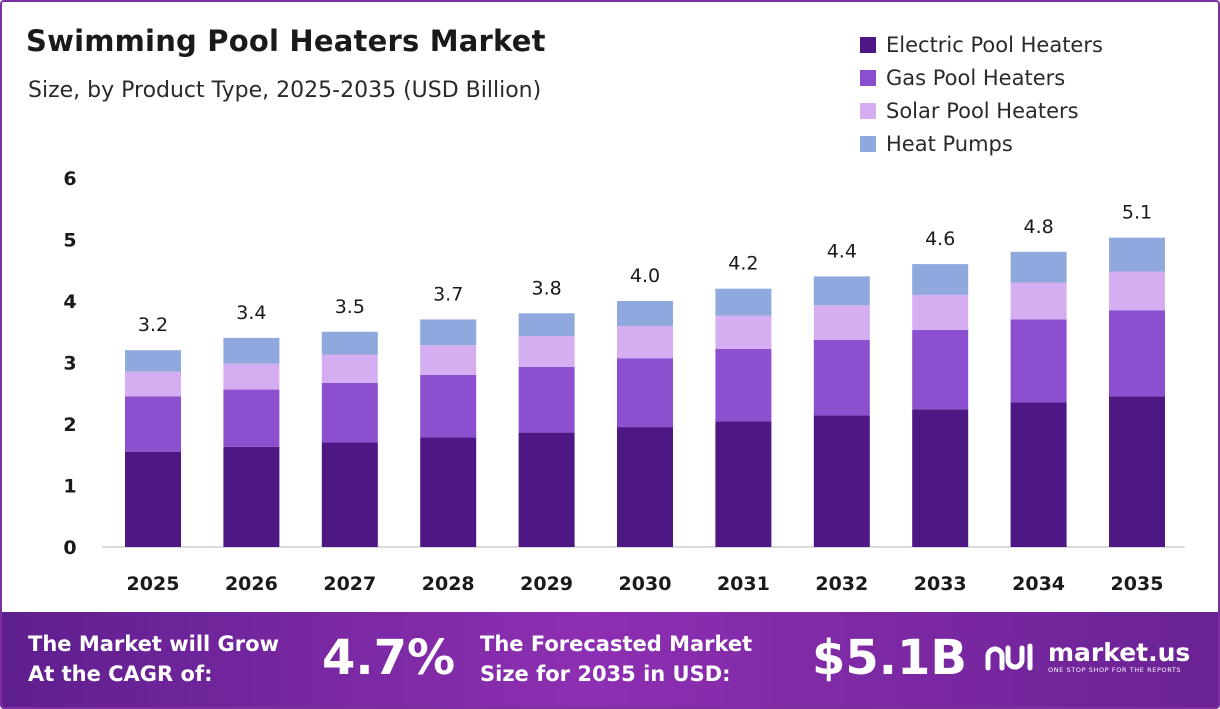 This screenshot has height=709, width=1220. I want to click on legend-label-electric: Electric Pool Heaters, so click(994, 44).